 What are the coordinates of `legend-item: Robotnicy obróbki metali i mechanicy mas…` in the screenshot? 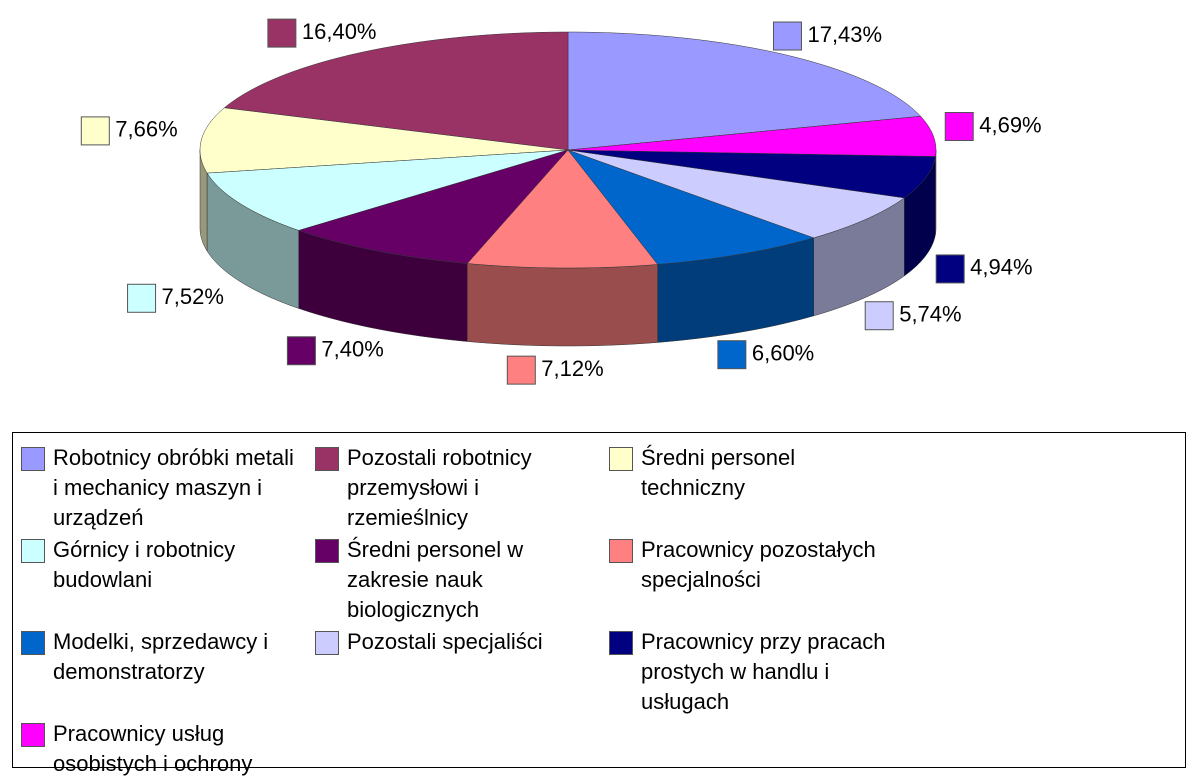 It's located at (168, 488).